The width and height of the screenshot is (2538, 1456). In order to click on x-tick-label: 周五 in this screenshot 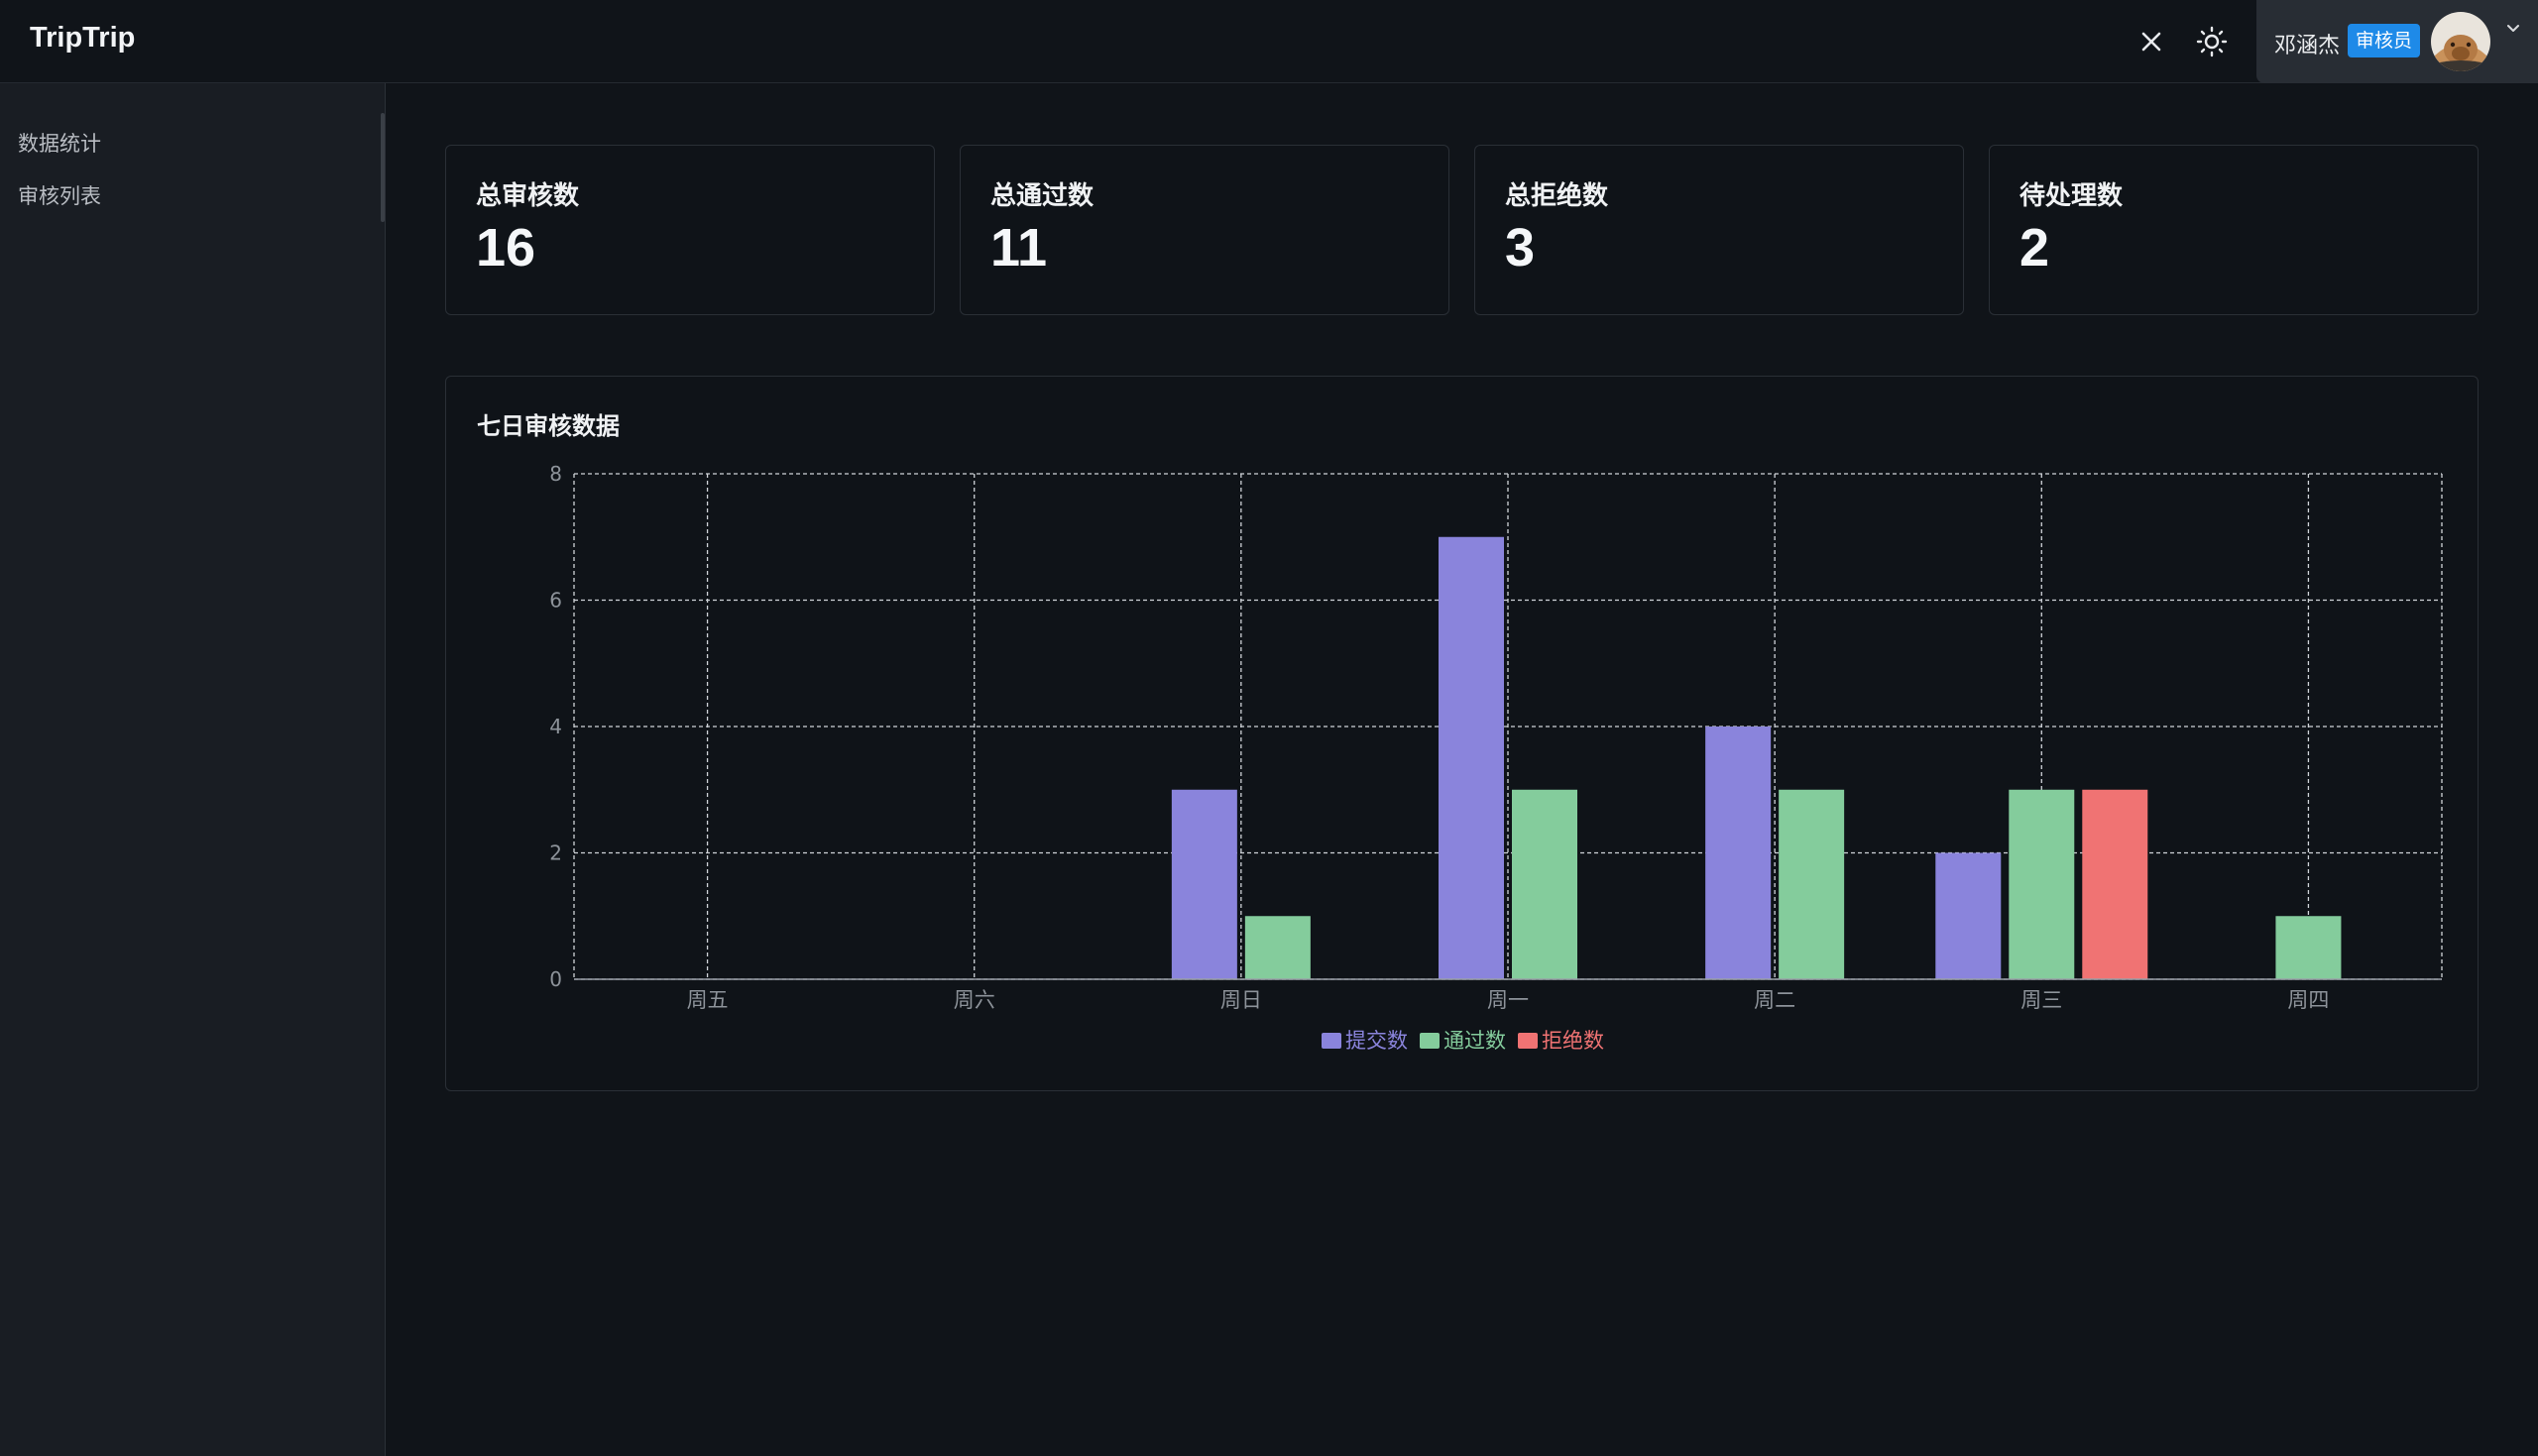, I will do `click(708, 1000)`.